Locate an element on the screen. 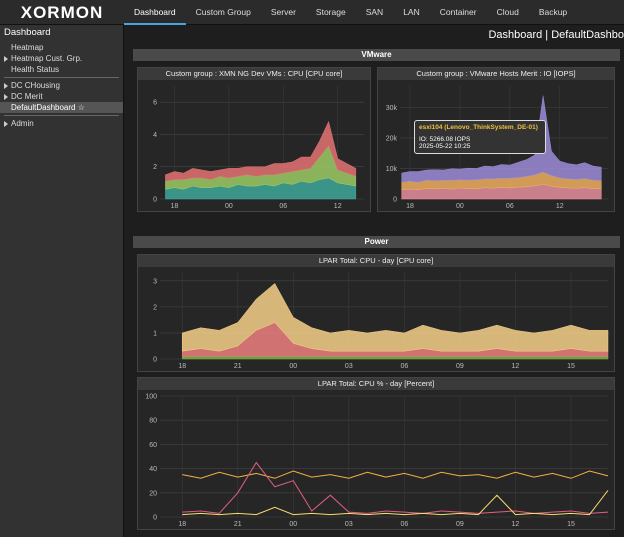  y-tick-label: 10k is located at coordinates (392, 169).